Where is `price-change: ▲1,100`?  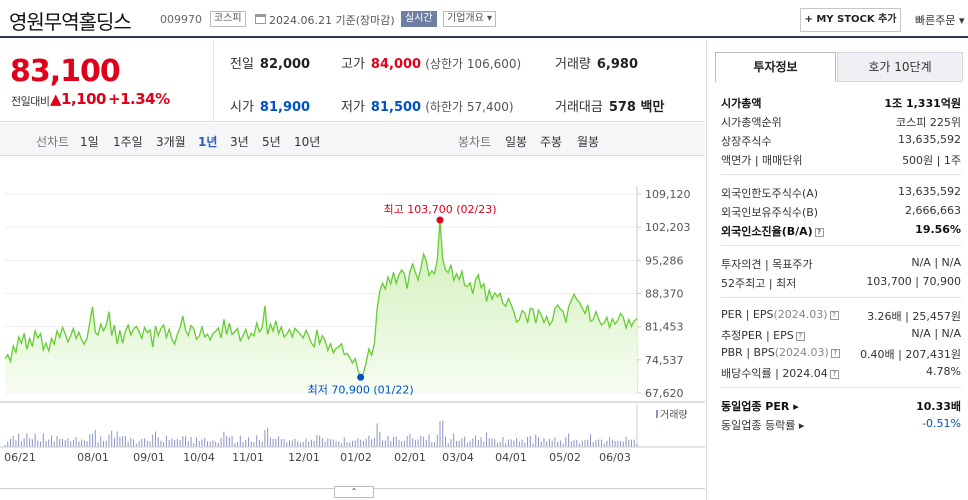 price-change: ▲1,100 is located at coordinates (78, 99).